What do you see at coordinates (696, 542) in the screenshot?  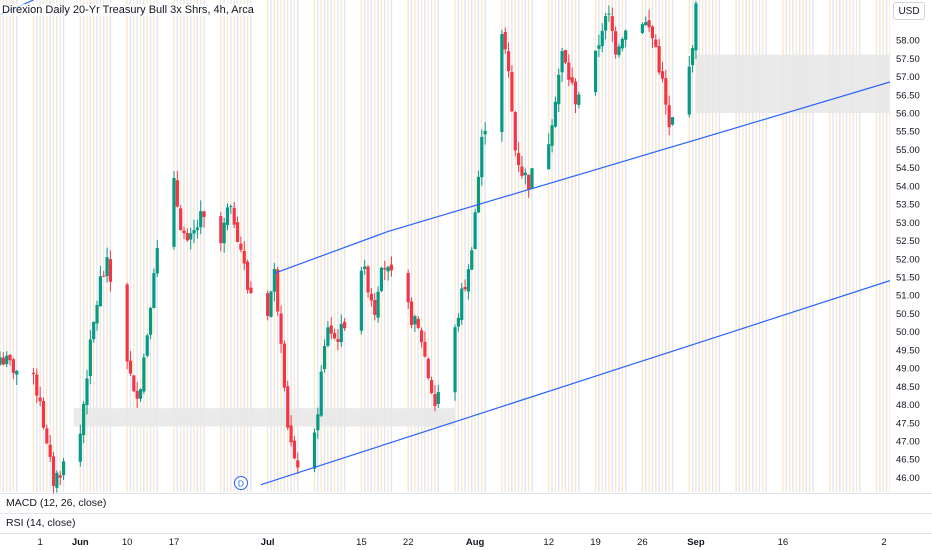 I see `time-tick-label: Sep` at bounding box center [696, 542].